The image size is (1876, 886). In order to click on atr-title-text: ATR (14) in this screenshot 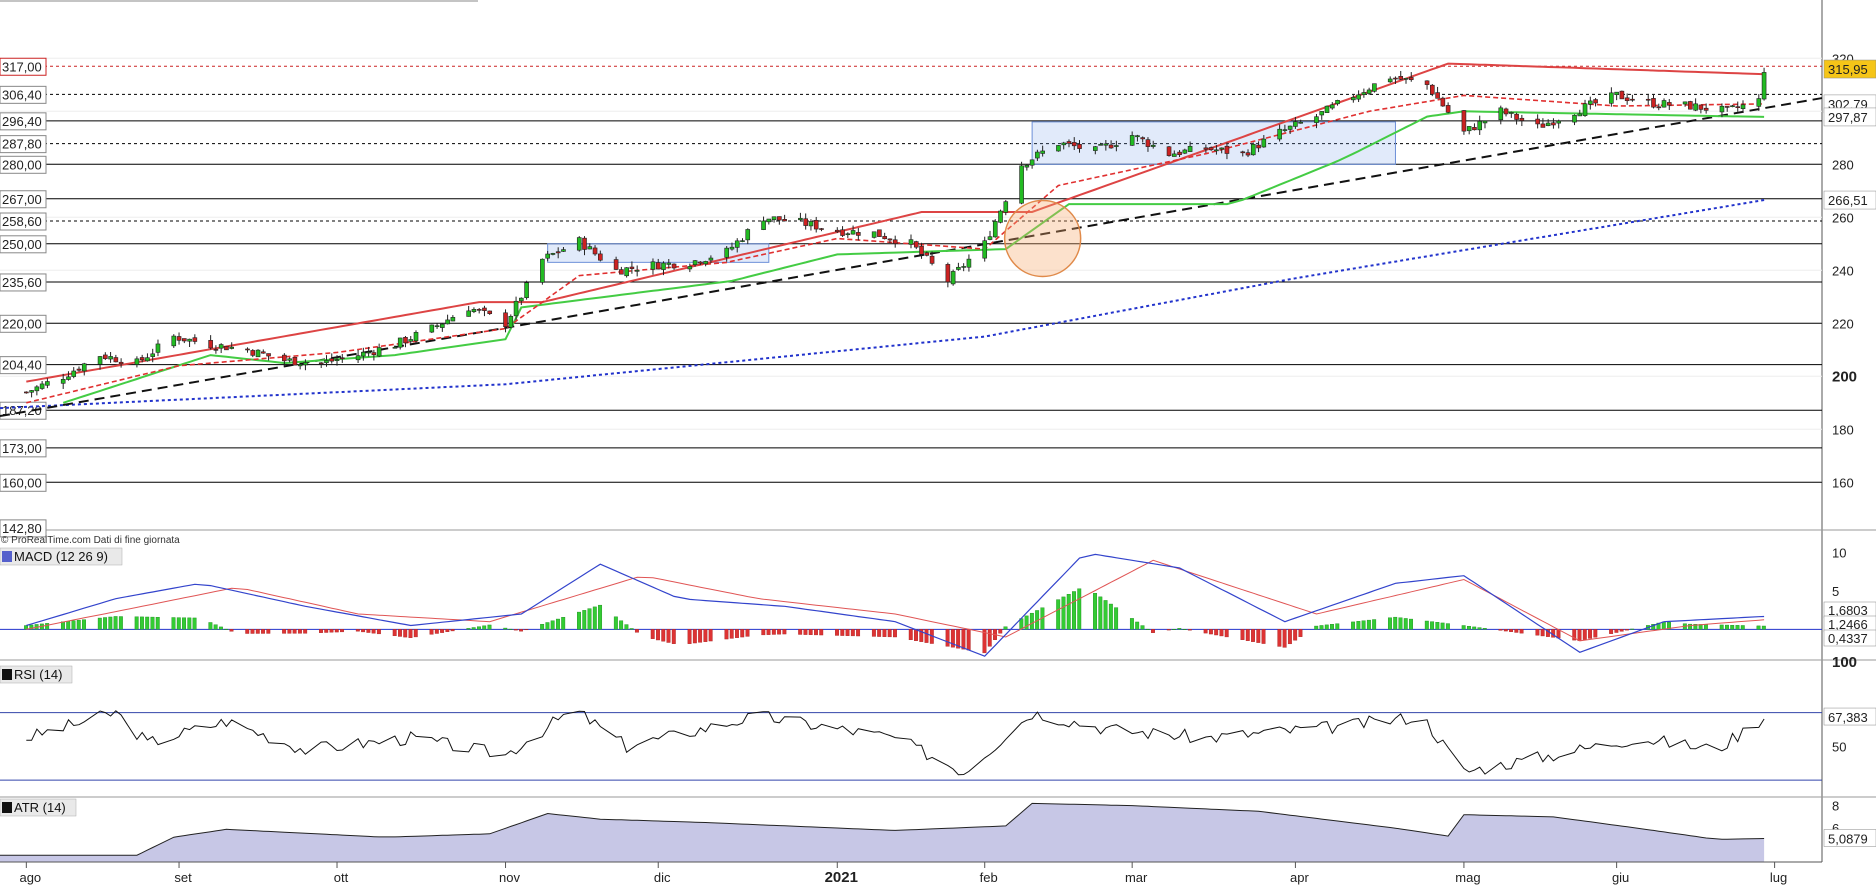, I will do `click(40, 807)`.